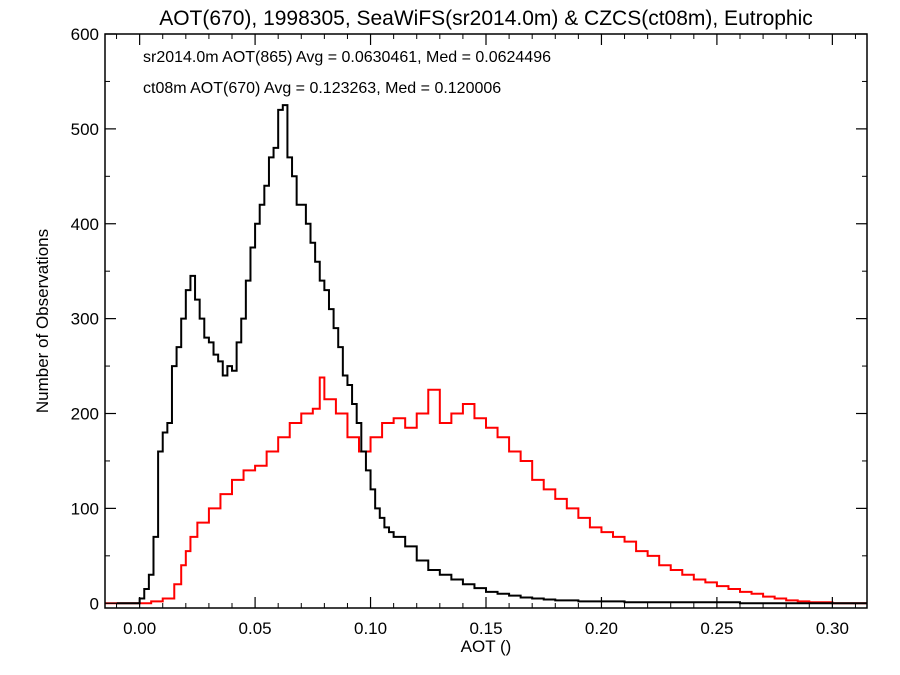 The width and height of the screenshot is (900, 675). Describe the element at coordinates (85, 319) in the screenshot. I see `y-tick-label: 300` at that location.